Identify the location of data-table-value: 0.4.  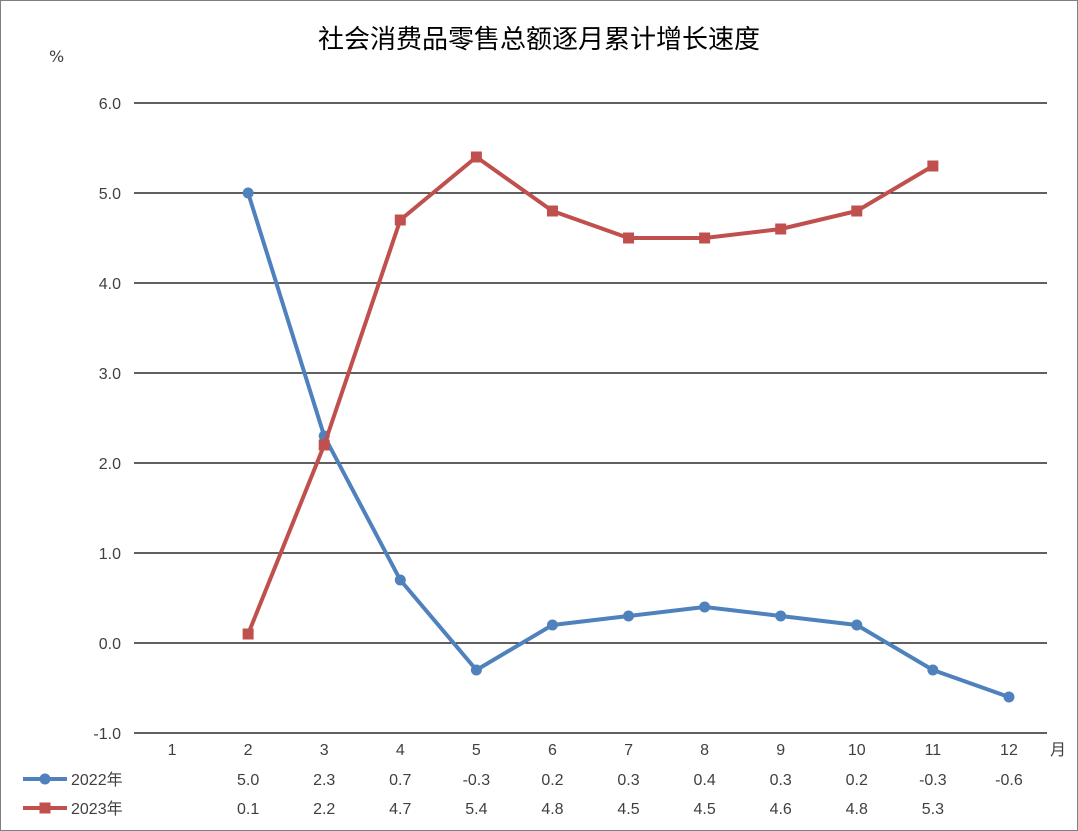
(705, 780).